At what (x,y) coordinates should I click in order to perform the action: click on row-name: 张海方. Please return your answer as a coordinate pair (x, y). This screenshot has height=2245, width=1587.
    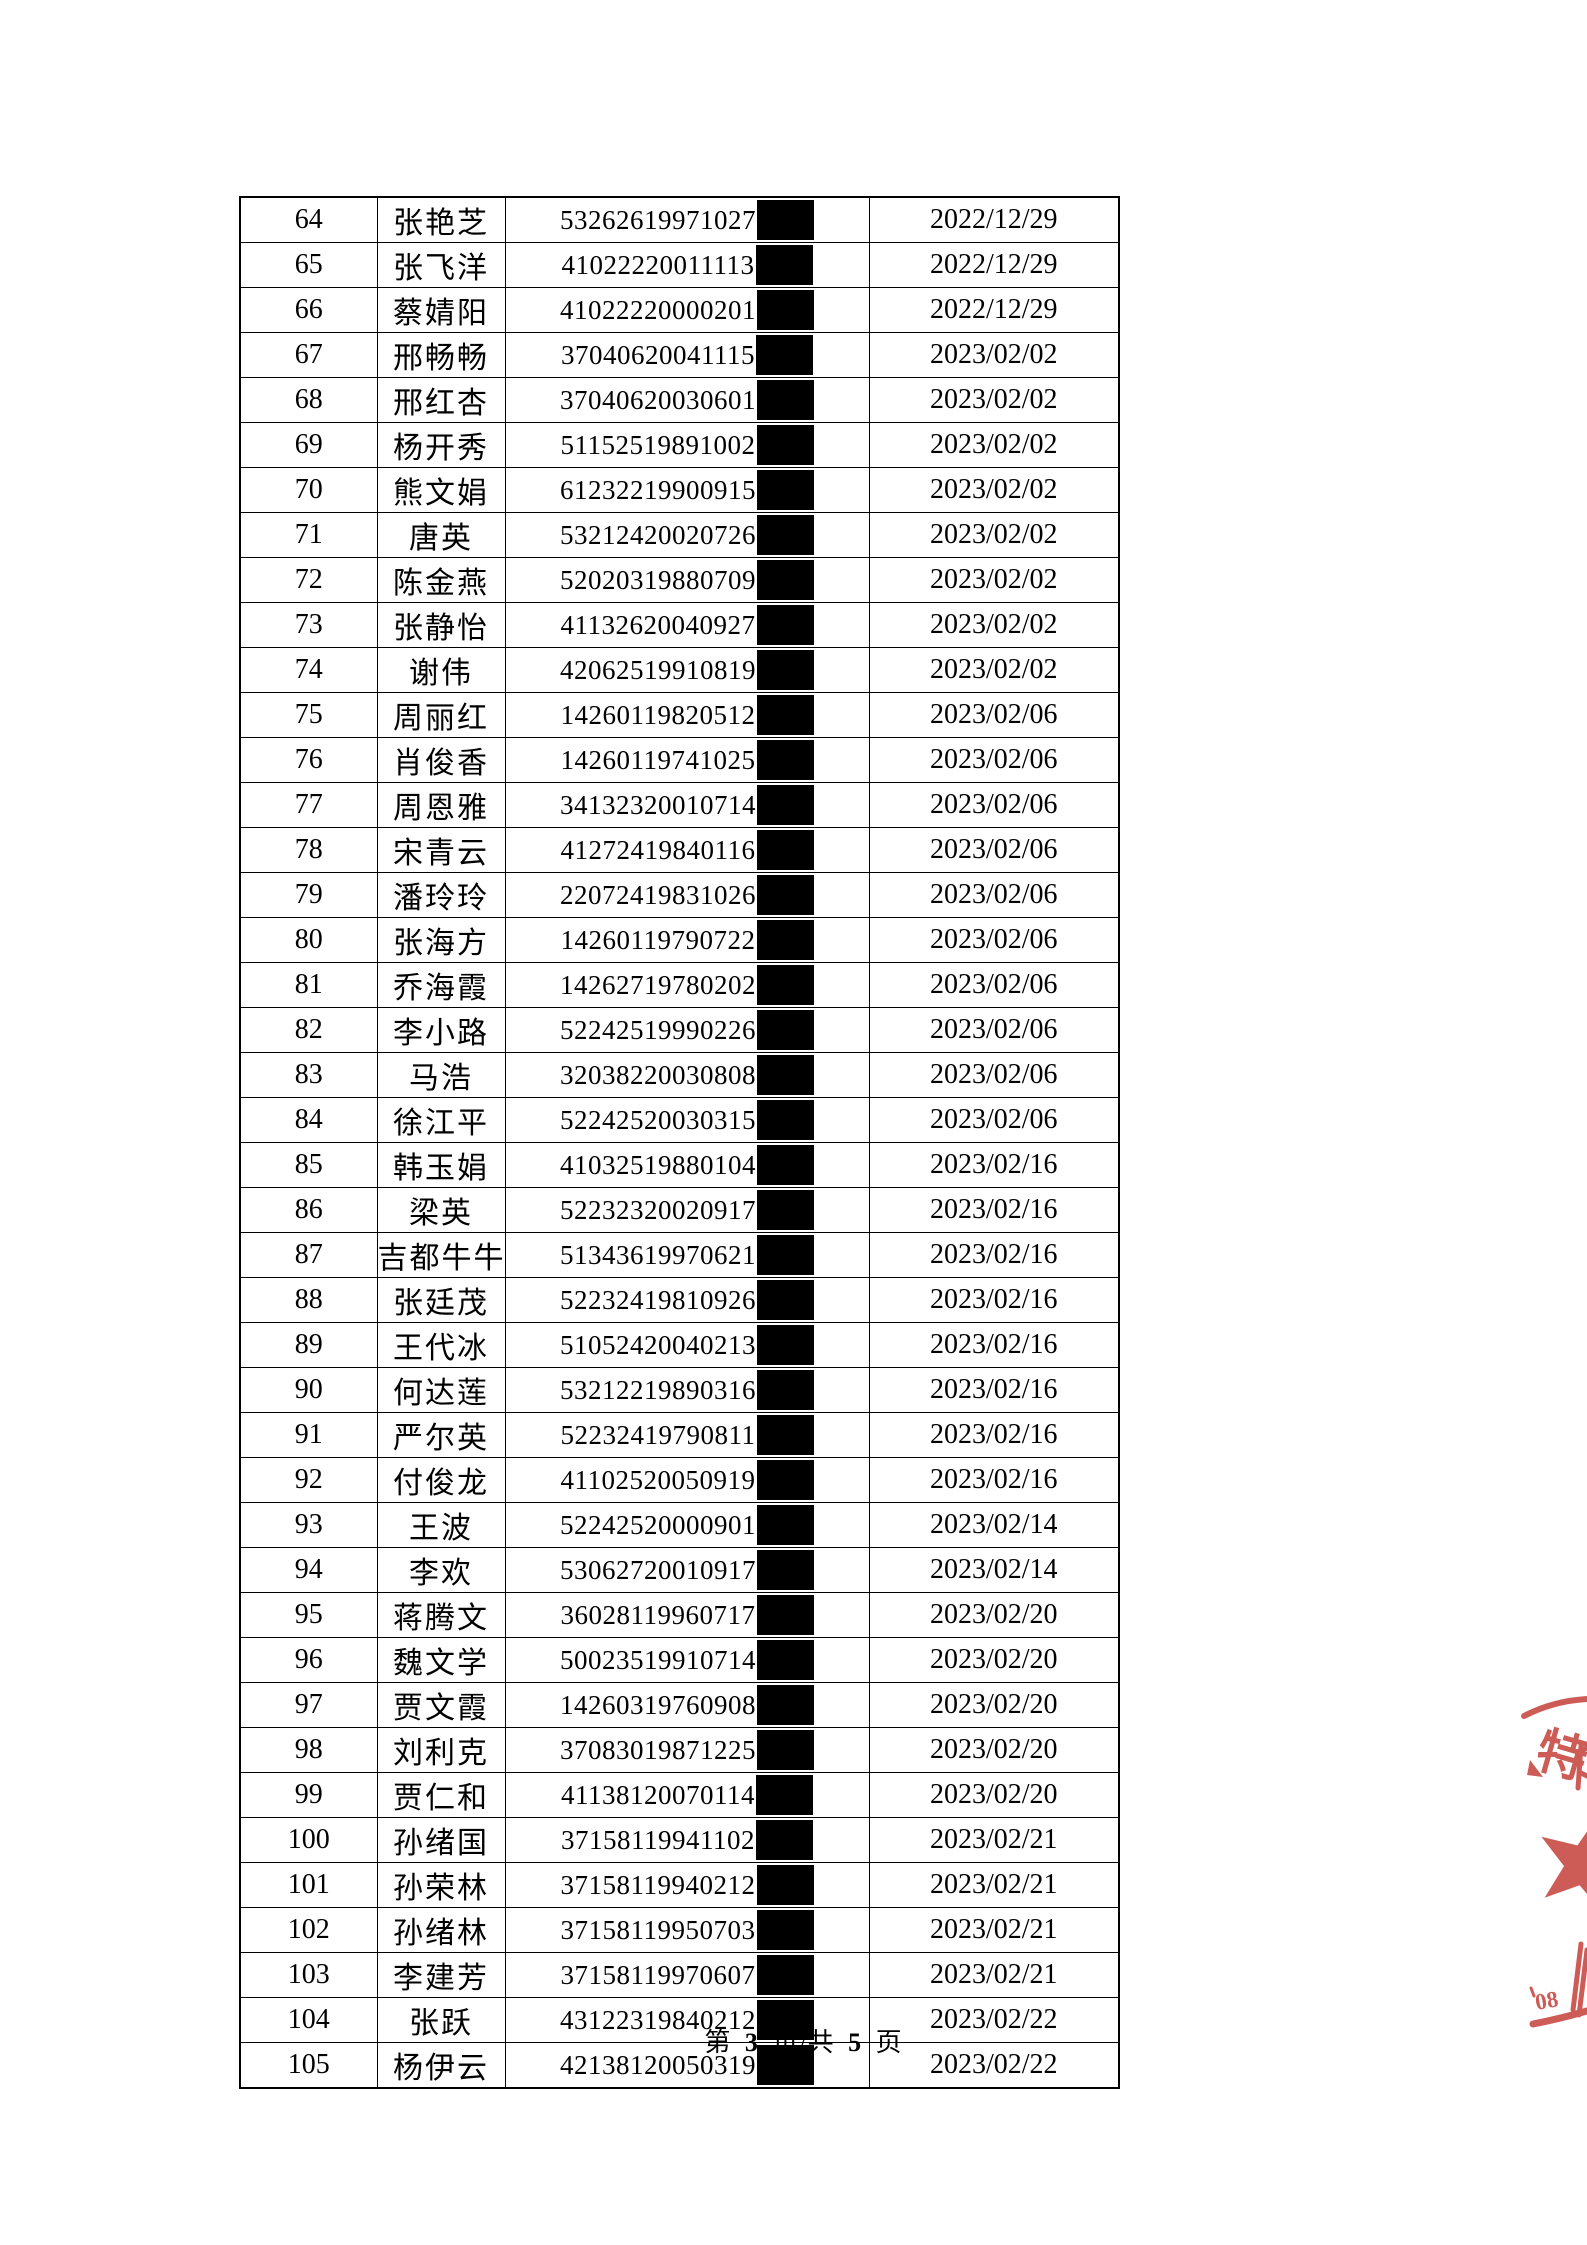
    Looking at the image, I should click on (441, 940).